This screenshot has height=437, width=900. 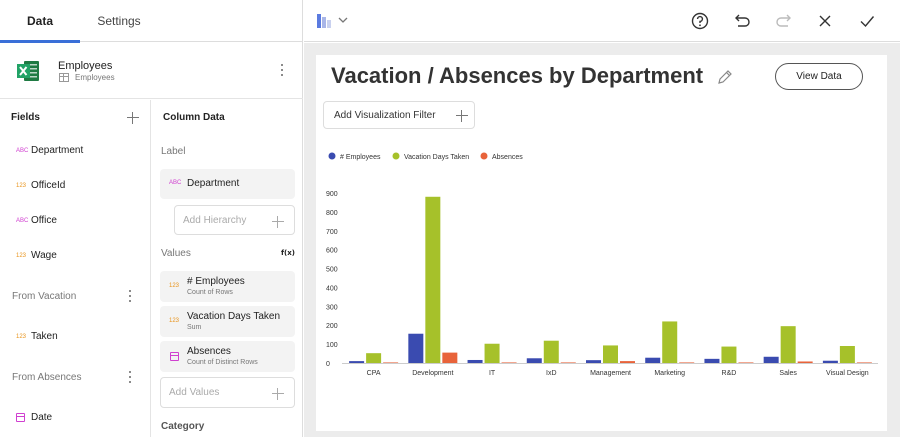 I want to click on y-tick-label: 600, so click(x=332, y=251).